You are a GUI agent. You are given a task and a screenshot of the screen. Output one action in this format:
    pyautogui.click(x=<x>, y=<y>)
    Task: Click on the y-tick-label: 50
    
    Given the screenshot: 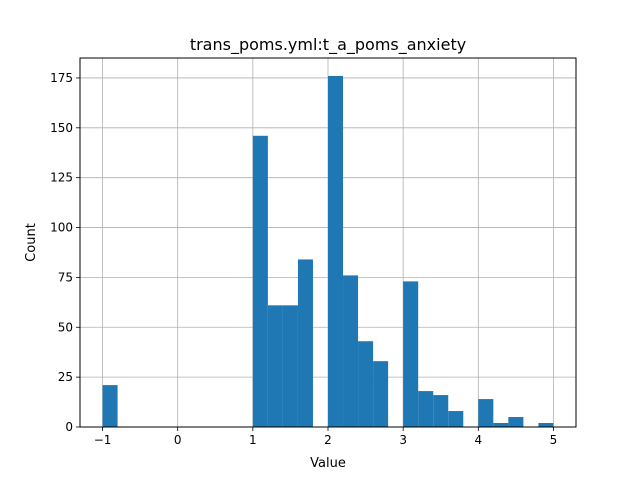 What is the action you would take?
    pyautogui.click(x=65, y=327)
    